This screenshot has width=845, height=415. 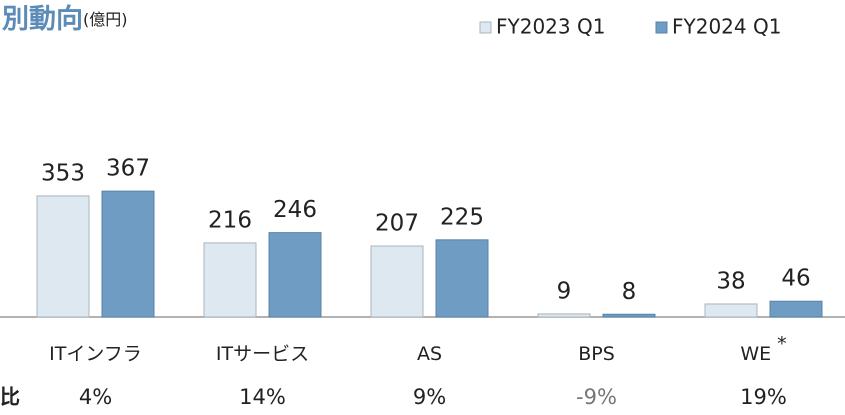 I want to click on x-tick-label: WE *, so click(x=763, y=349).